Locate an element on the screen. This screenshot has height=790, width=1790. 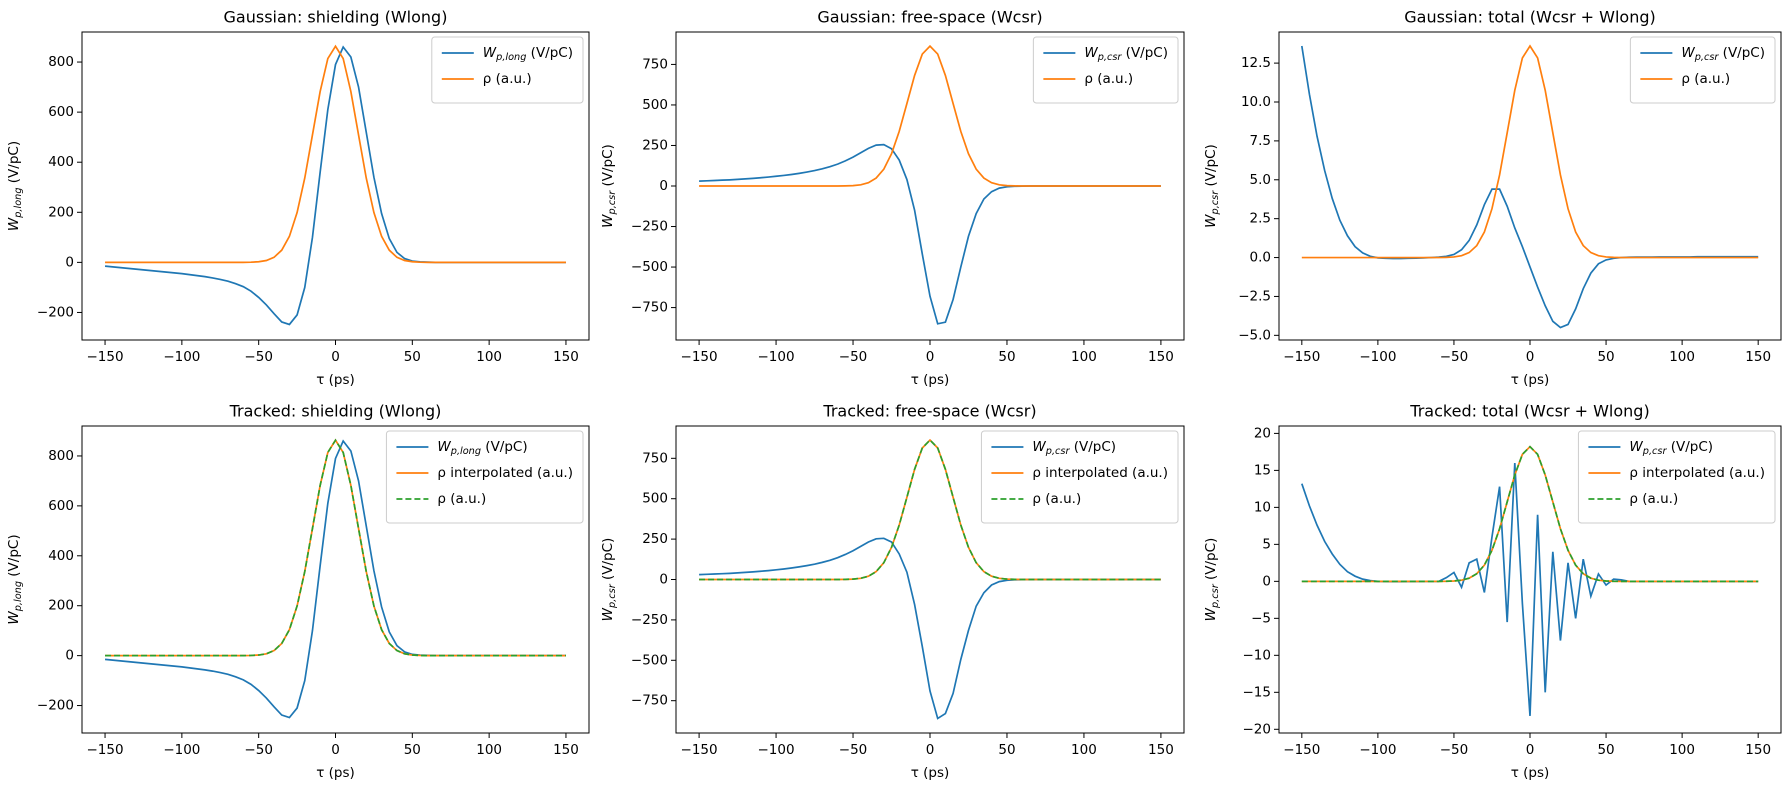
y-tick-label: 7.5 is located at coordinates (1260, 141).